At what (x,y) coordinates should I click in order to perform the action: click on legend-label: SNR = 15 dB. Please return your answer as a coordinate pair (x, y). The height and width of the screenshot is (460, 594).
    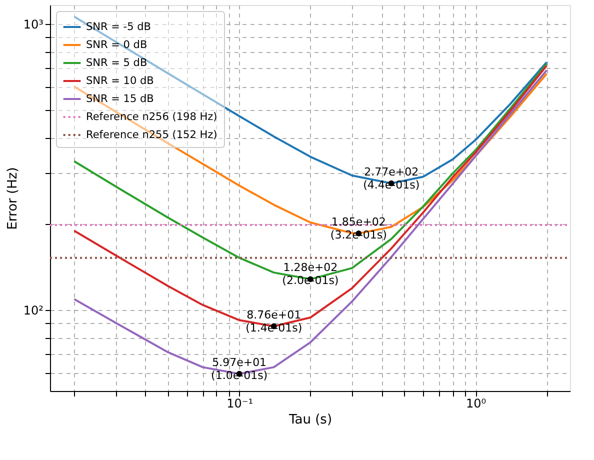
    Looking at the image, I should click on (120, 99).